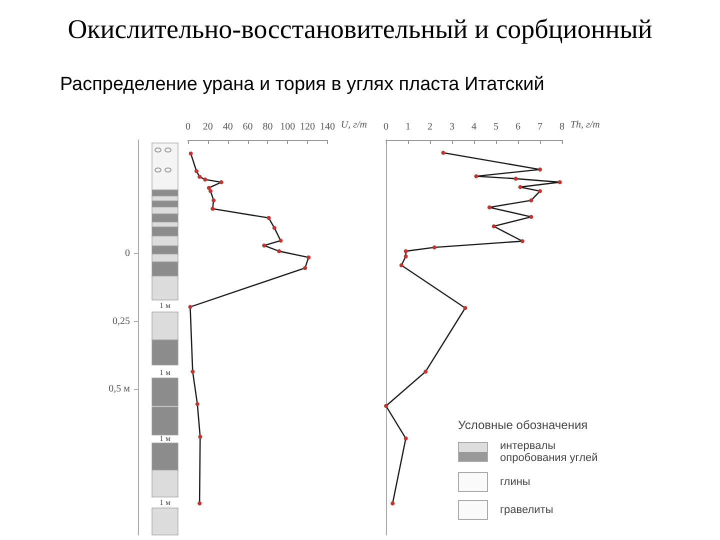 The image size is (720, 540). What do you see at coordinates (127, 254) in the screenshot?
I see `y-tick-label: 0` at bounding box center [127, 254].